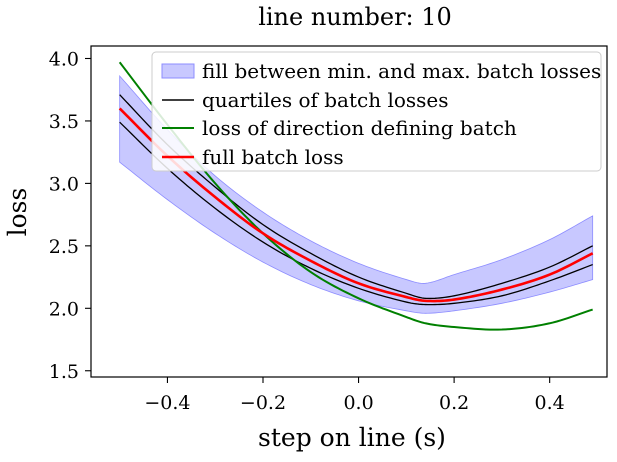  What do you see at coordinates (178, 71) in the screenshot?
I see `legend-swatch-fill` at bounding box center [178, 71].